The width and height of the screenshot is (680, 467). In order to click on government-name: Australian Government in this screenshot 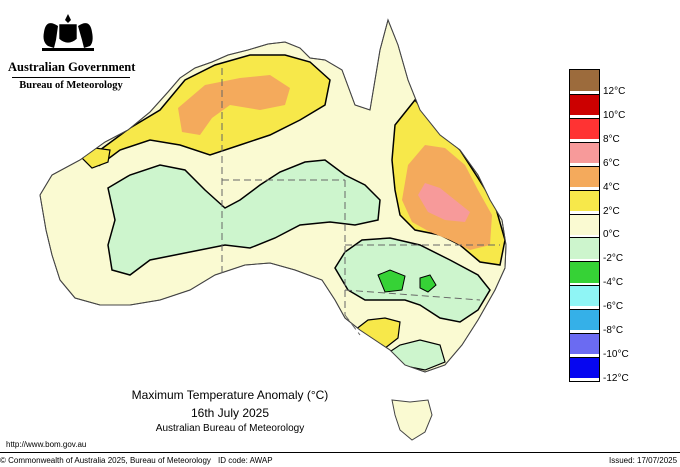, I will do `click(72, 67)`.